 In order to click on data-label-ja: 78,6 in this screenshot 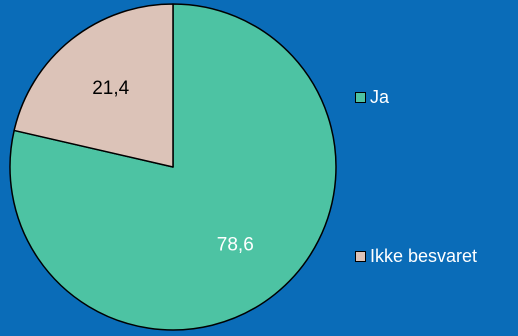, I will do `click(235, 244)`.